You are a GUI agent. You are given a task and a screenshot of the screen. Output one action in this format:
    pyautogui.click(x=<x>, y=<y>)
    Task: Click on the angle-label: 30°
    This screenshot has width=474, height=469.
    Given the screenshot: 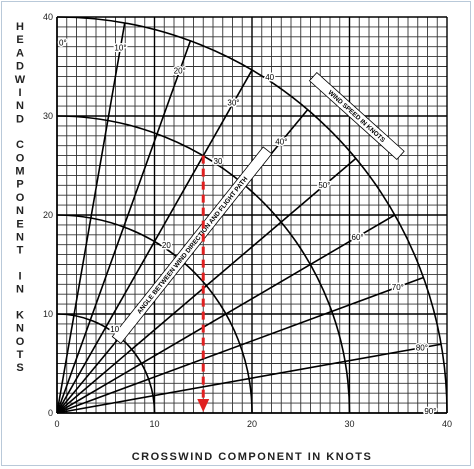 What is the action you would take?
    pyautogui.click(x=233, y=103)
    